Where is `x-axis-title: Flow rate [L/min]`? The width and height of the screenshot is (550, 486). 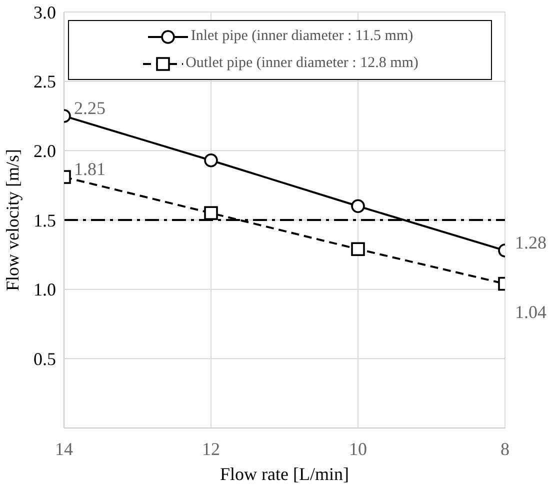
x-axis-title: Flow rate [L/min] is located at coordinates (284, 474).